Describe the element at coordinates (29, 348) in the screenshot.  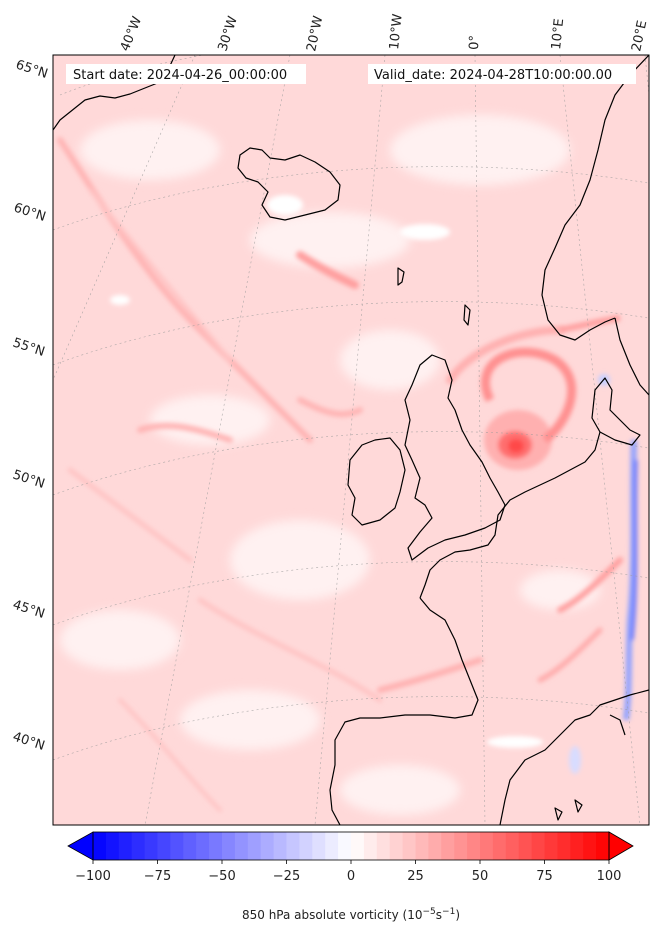
I see `lat-label-55n: 55°N` at that location.